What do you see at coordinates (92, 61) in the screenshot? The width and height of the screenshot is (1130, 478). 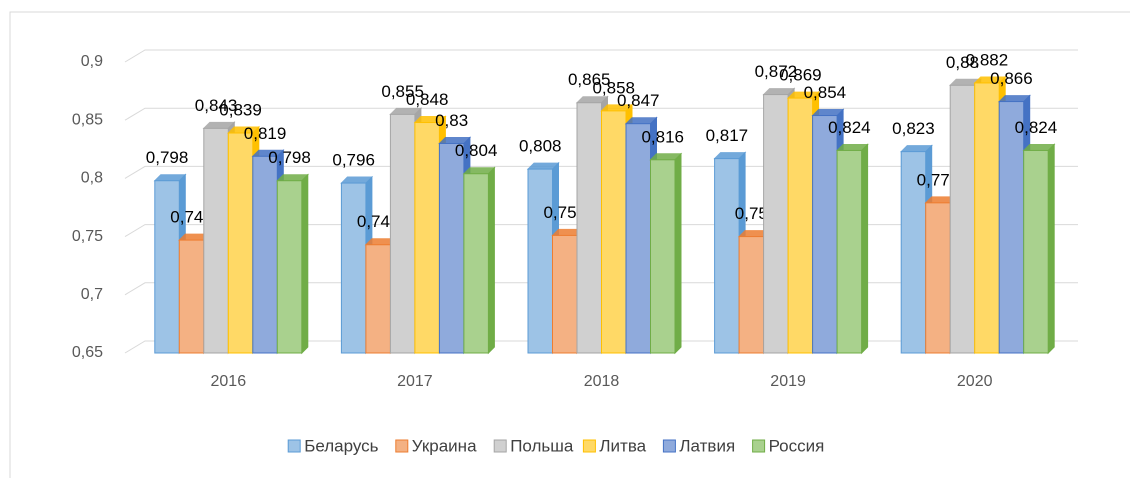 I see `y-tick-label: 0,9` at bounding box center [92, 61].